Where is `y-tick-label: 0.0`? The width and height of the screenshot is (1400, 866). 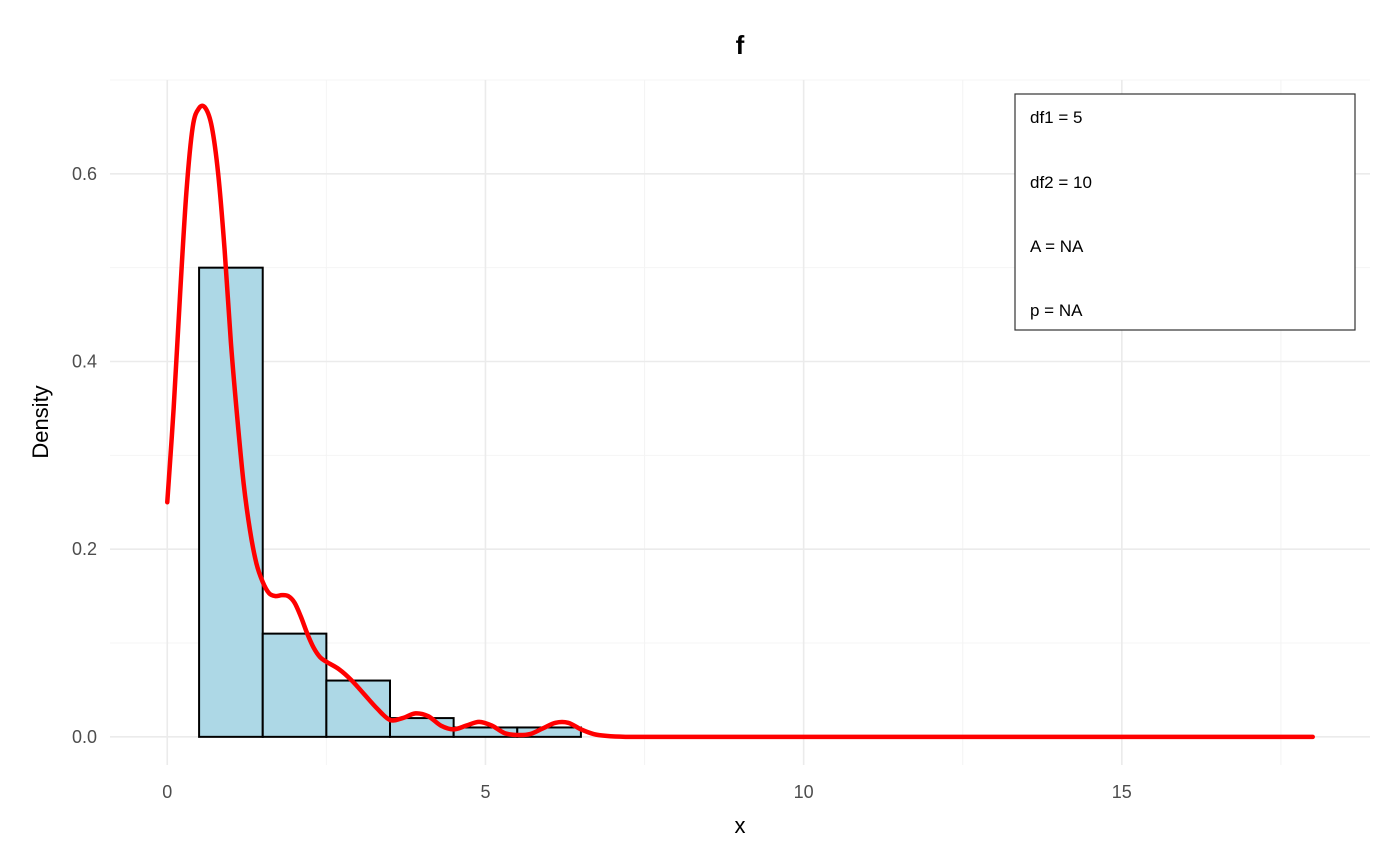 y-tick-label: 0.0 is located at coordinates (84, 737).